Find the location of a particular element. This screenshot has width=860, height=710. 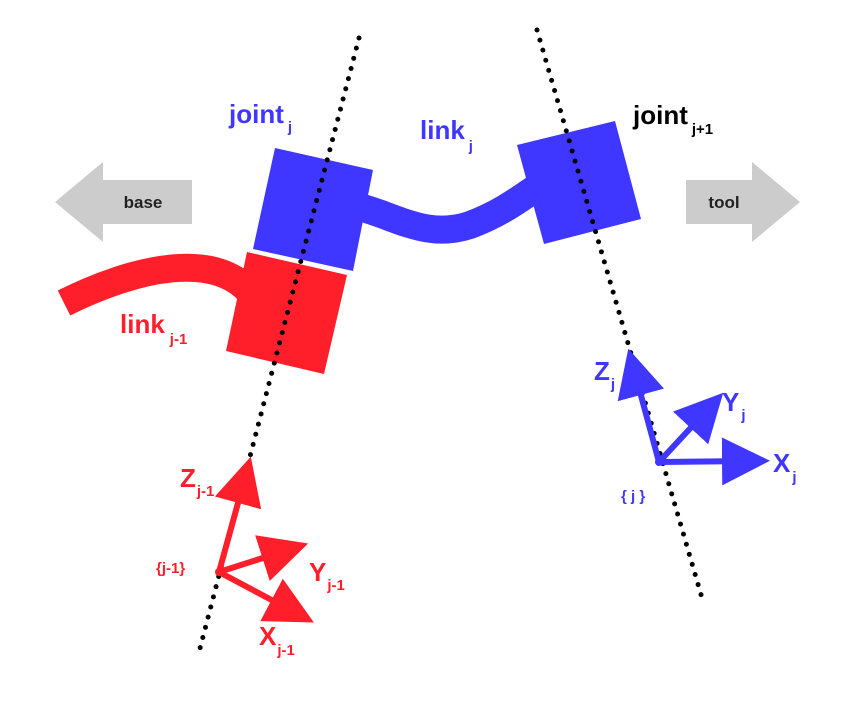

link-j-label: linkj is located at coordinates (446, 135).